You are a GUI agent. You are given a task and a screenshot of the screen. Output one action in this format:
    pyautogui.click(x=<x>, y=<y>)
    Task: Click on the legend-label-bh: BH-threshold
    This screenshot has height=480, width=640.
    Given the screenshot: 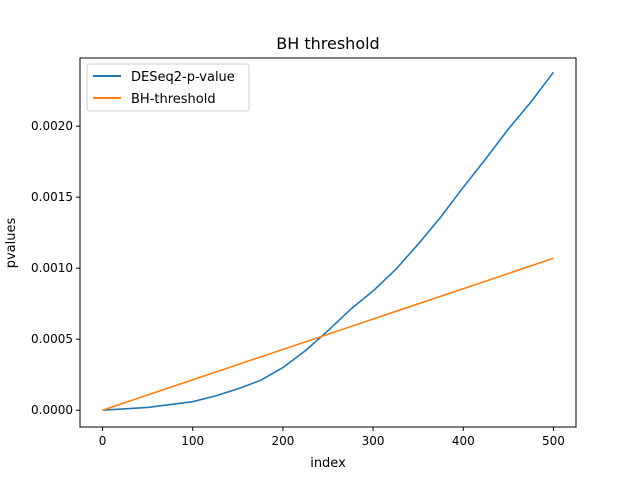 What is the action you would take?
    pyautogui.click(x=173, y=99)
    